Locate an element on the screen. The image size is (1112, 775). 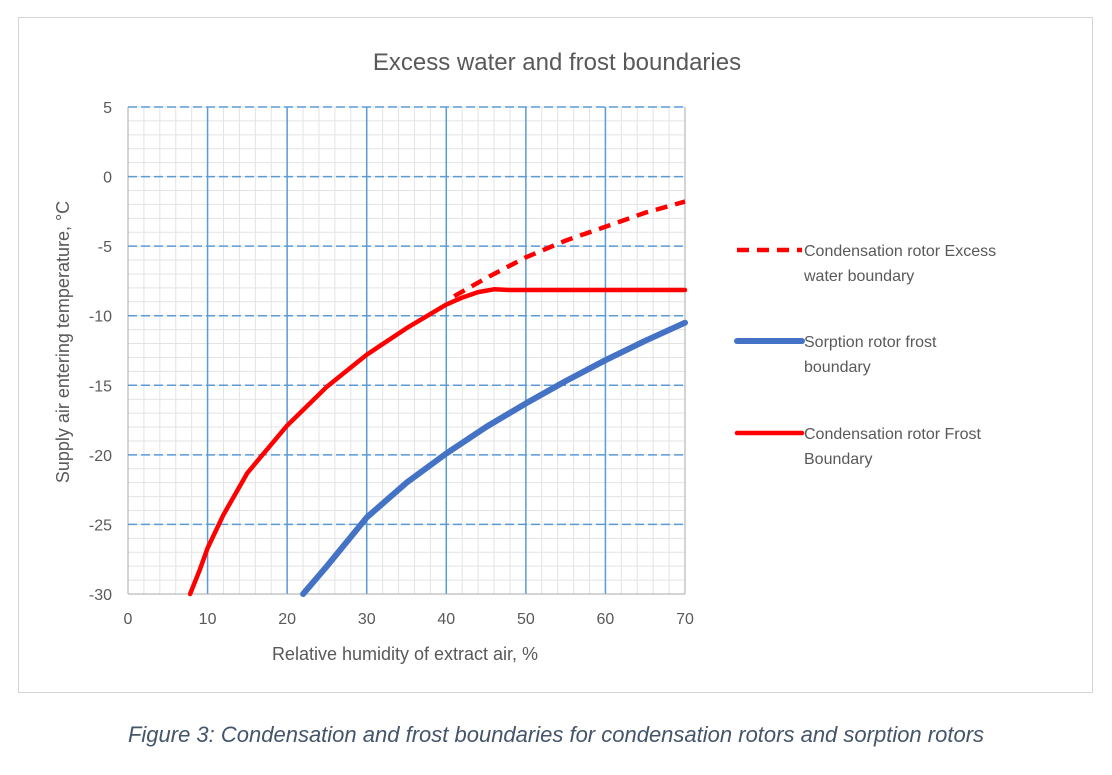
legend-label-line: boundary is located at coordinates (837, 367).